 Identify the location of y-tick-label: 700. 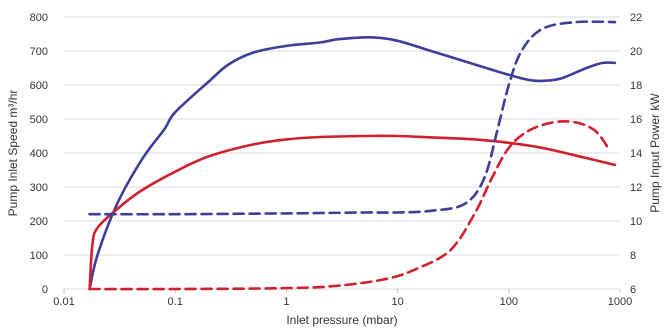
(39, 52).